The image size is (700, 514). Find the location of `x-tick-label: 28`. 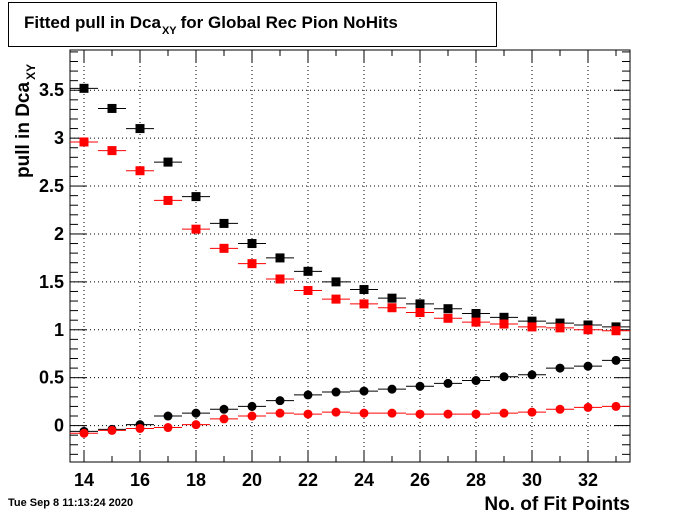

x-tick-label: 28 is located at coordinates (476, 480).